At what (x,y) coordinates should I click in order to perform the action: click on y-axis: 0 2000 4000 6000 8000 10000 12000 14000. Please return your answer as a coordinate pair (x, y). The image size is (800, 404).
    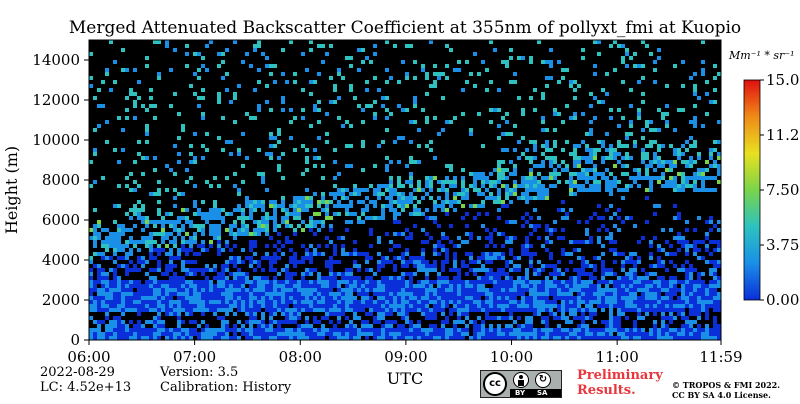
    Looking at the image, I should click on (60, 200).